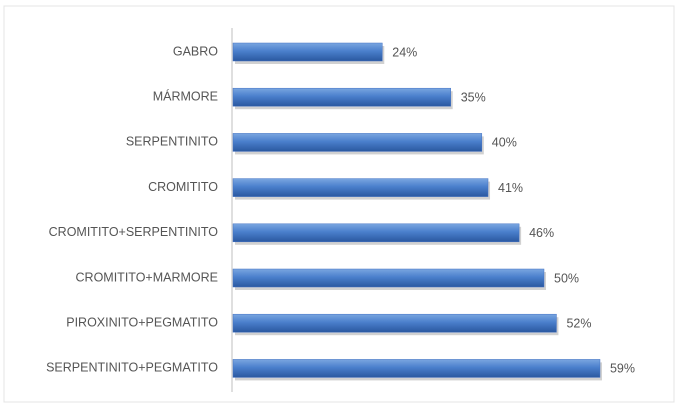 The width and height of the screenshot is (679, 407). What do you see at coordinates (566, 278) in the screenshot?
I see `value-label: 50%` at bounding box center [566, 278].